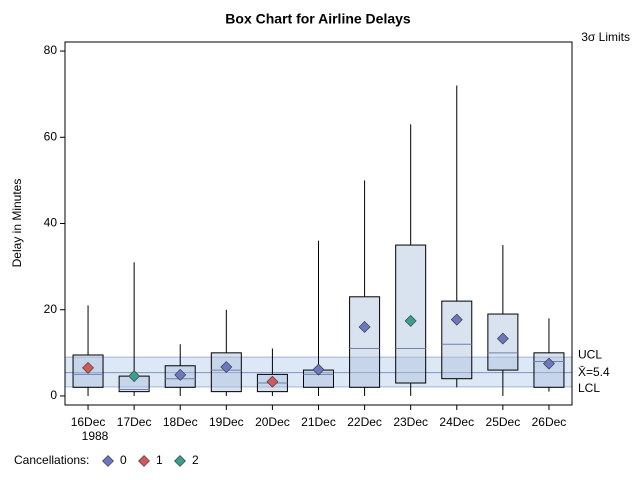 The image size is (640, 480). What do you see at coordinates (88, 422) in the screenshot?
I see `x-tick-label: 16Dec` at bounding box center [88, 422].